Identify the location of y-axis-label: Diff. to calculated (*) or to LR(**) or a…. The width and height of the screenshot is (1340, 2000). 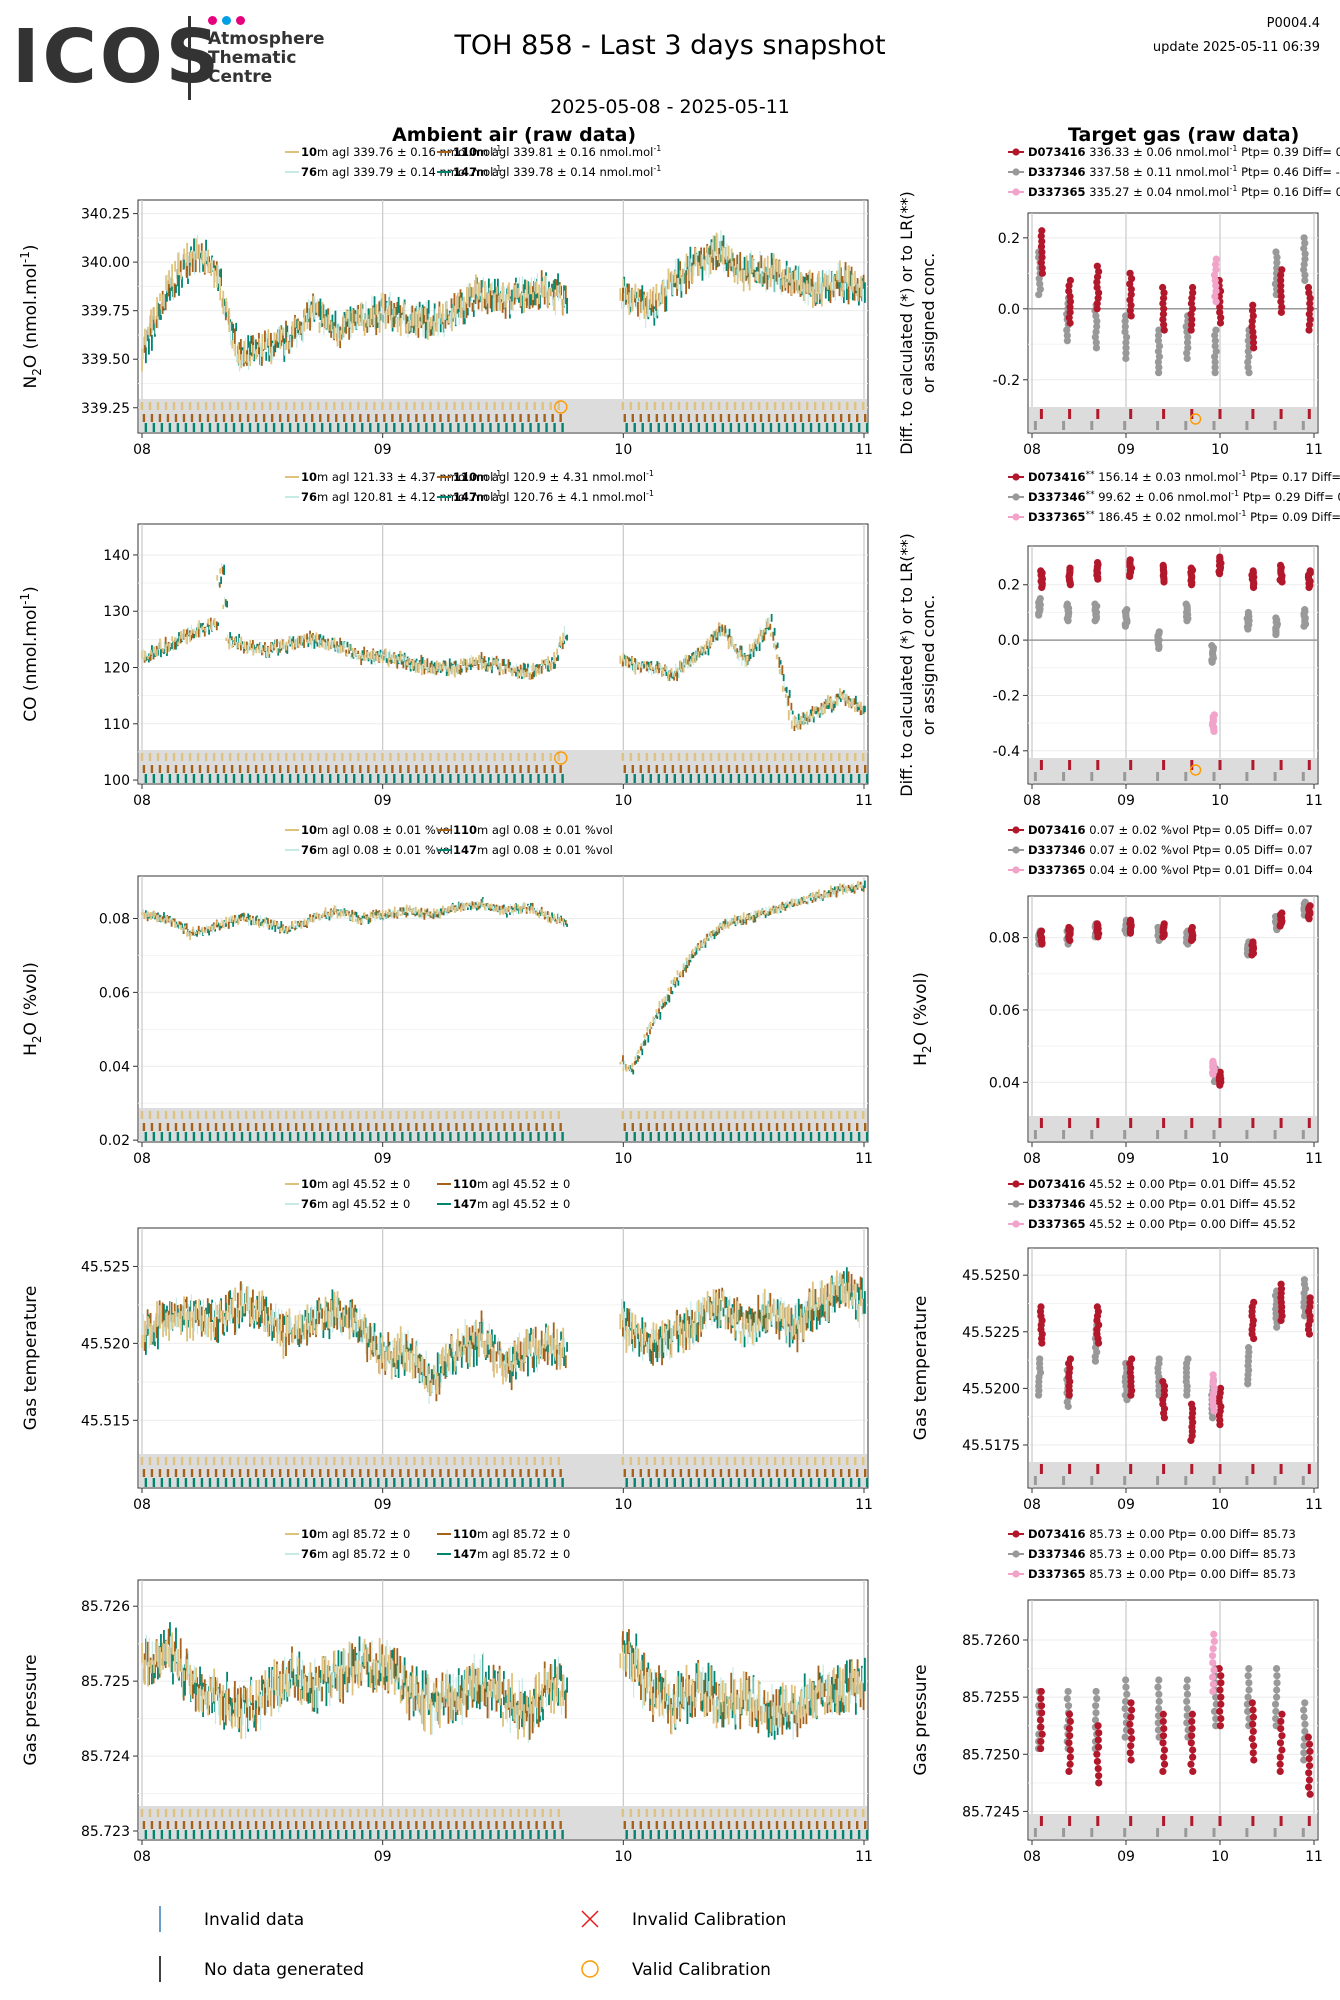
(917, 664).